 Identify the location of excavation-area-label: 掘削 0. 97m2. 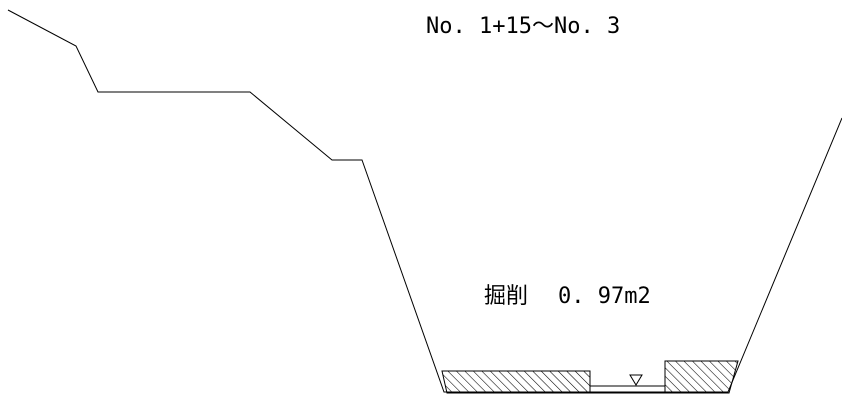
(567, 297).